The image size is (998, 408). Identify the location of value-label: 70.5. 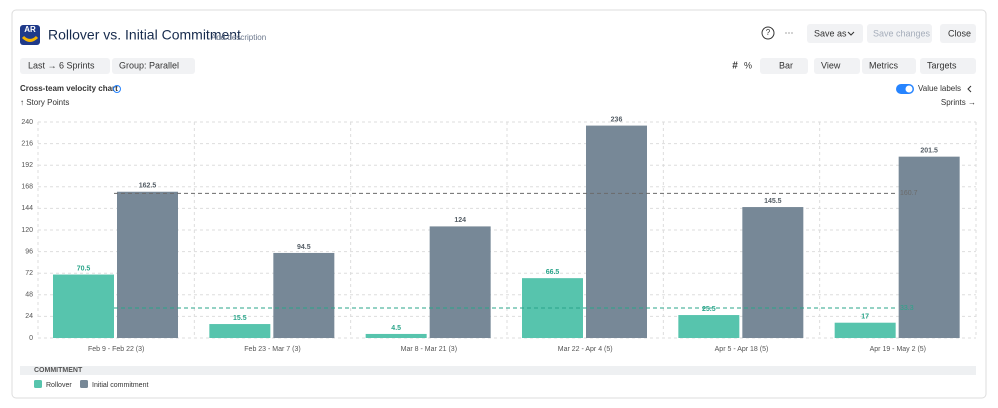
(84, 268).